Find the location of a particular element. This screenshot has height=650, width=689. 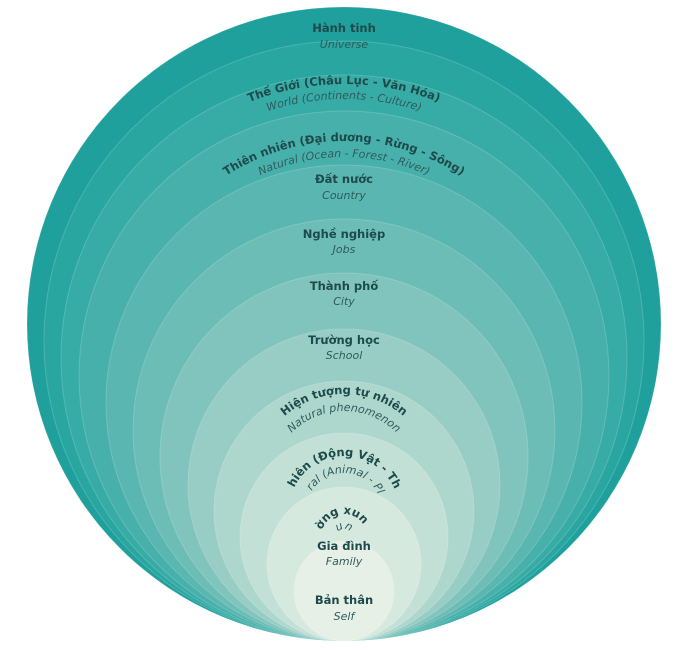

layer-label-6: Thành phố City is located at coordinates (344, 293).